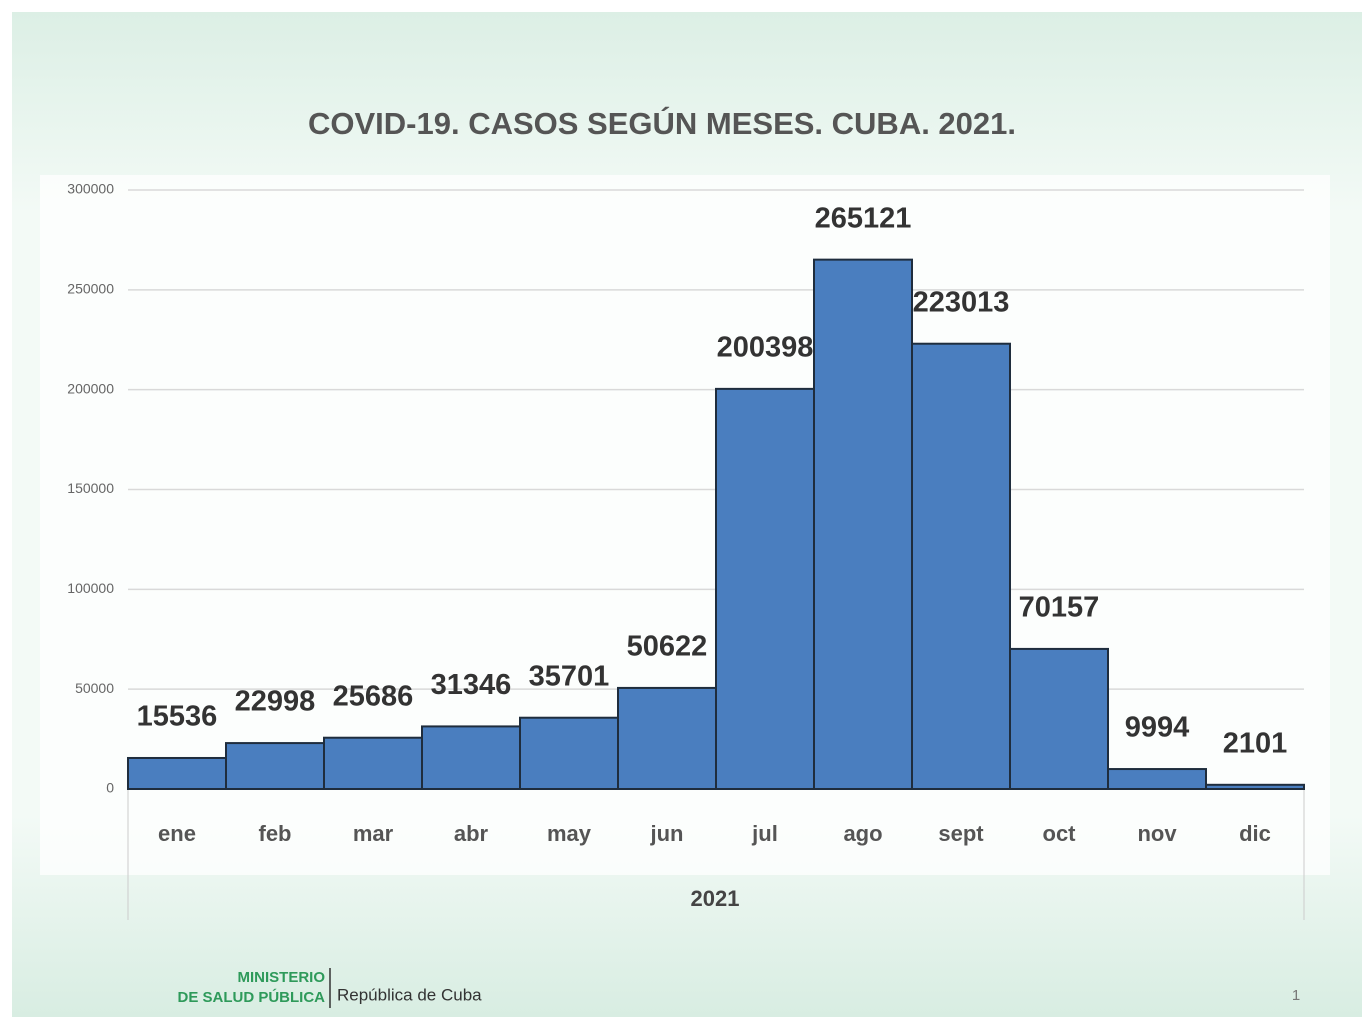 The image size is (1362, 1017). What do you see at coordinates (409, 994) in the screenshot?
I see `country-label: República de Cuba` at bounding box center [409, 994].